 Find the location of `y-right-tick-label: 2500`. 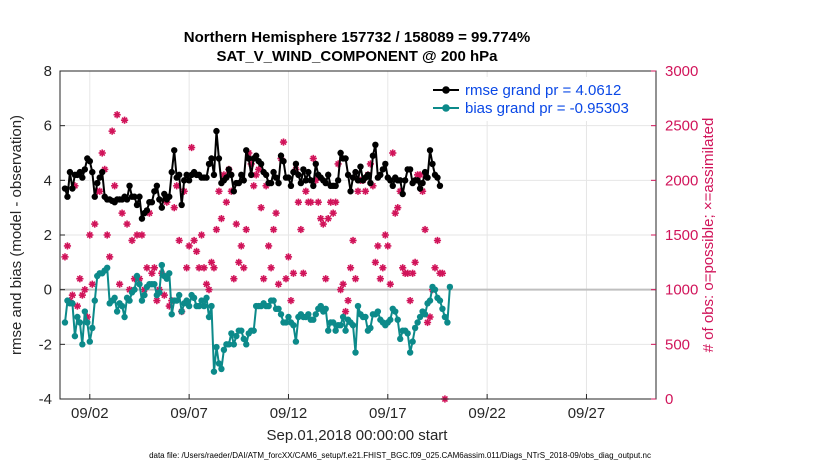

y-right-tick-label: 2500 is located at coordinates (681, 126).